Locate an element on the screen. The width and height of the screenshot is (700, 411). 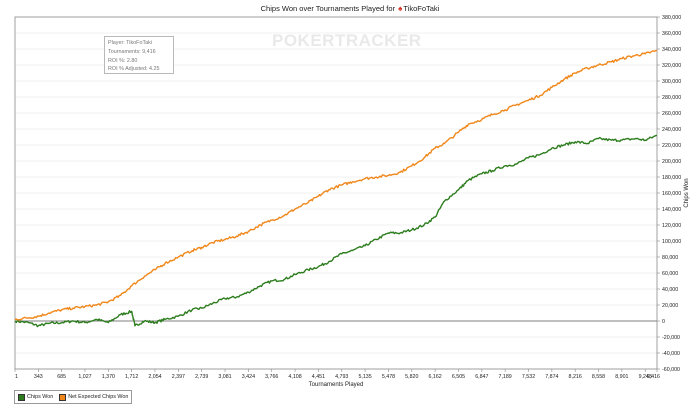
x-tick-label: 5,478 is located at coordinates (388, 377).